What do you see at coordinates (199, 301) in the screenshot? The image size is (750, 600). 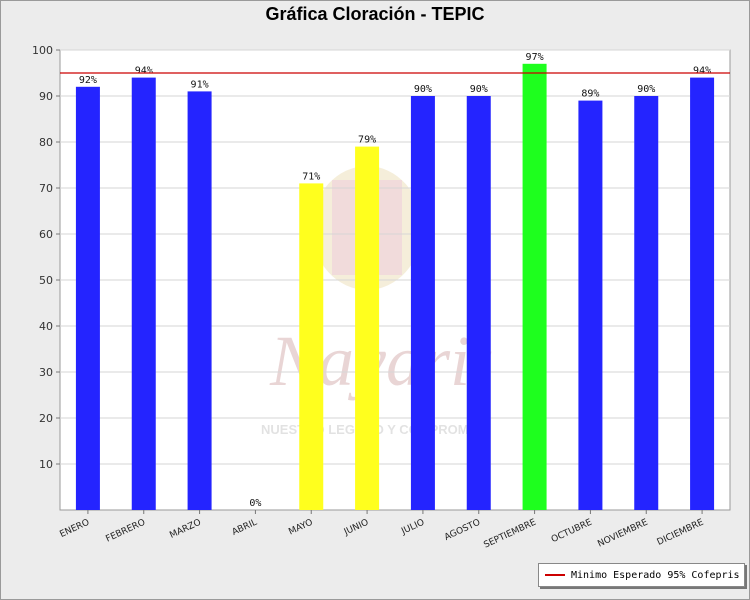 I see `bar-marzo` at bounding box center [199, 301].